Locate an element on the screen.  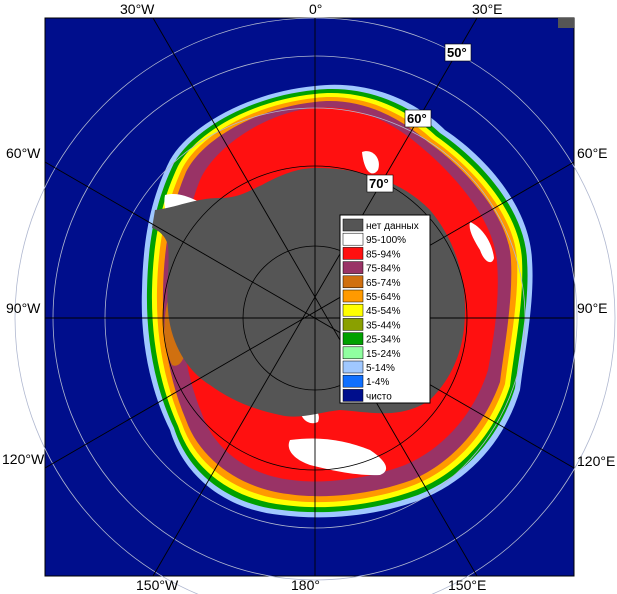
latitude-labels: 50° 60° 70° is located at coordinates (419, 118).